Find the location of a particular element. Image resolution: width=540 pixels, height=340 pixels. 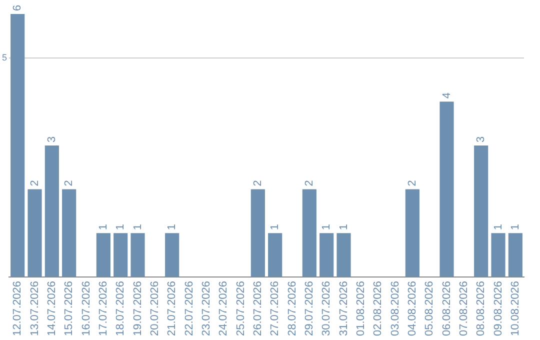

x-tick-label: 23.07.2026 is located at coordinates (206, 308).